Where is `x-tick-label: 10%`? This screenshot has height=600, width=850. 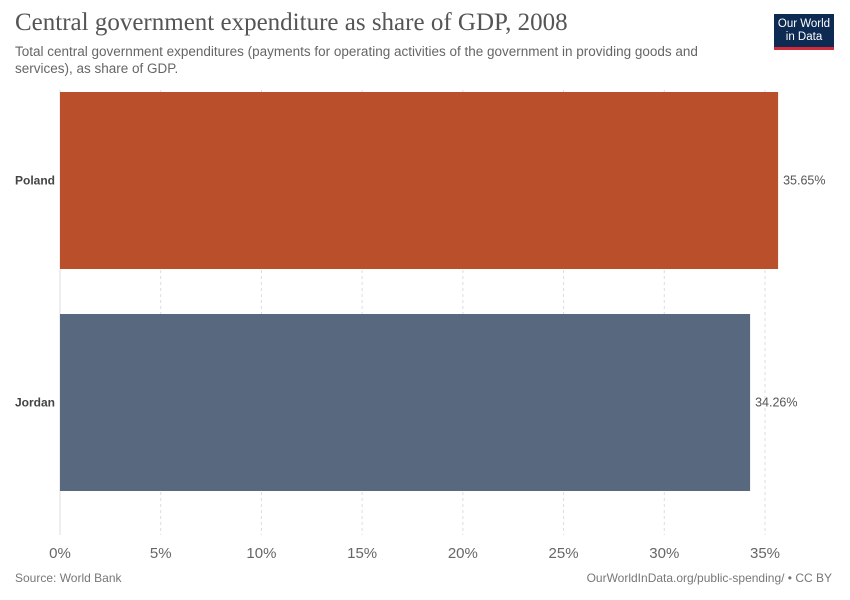 x-tick-label: 10% is located at coordinates (261, 553).